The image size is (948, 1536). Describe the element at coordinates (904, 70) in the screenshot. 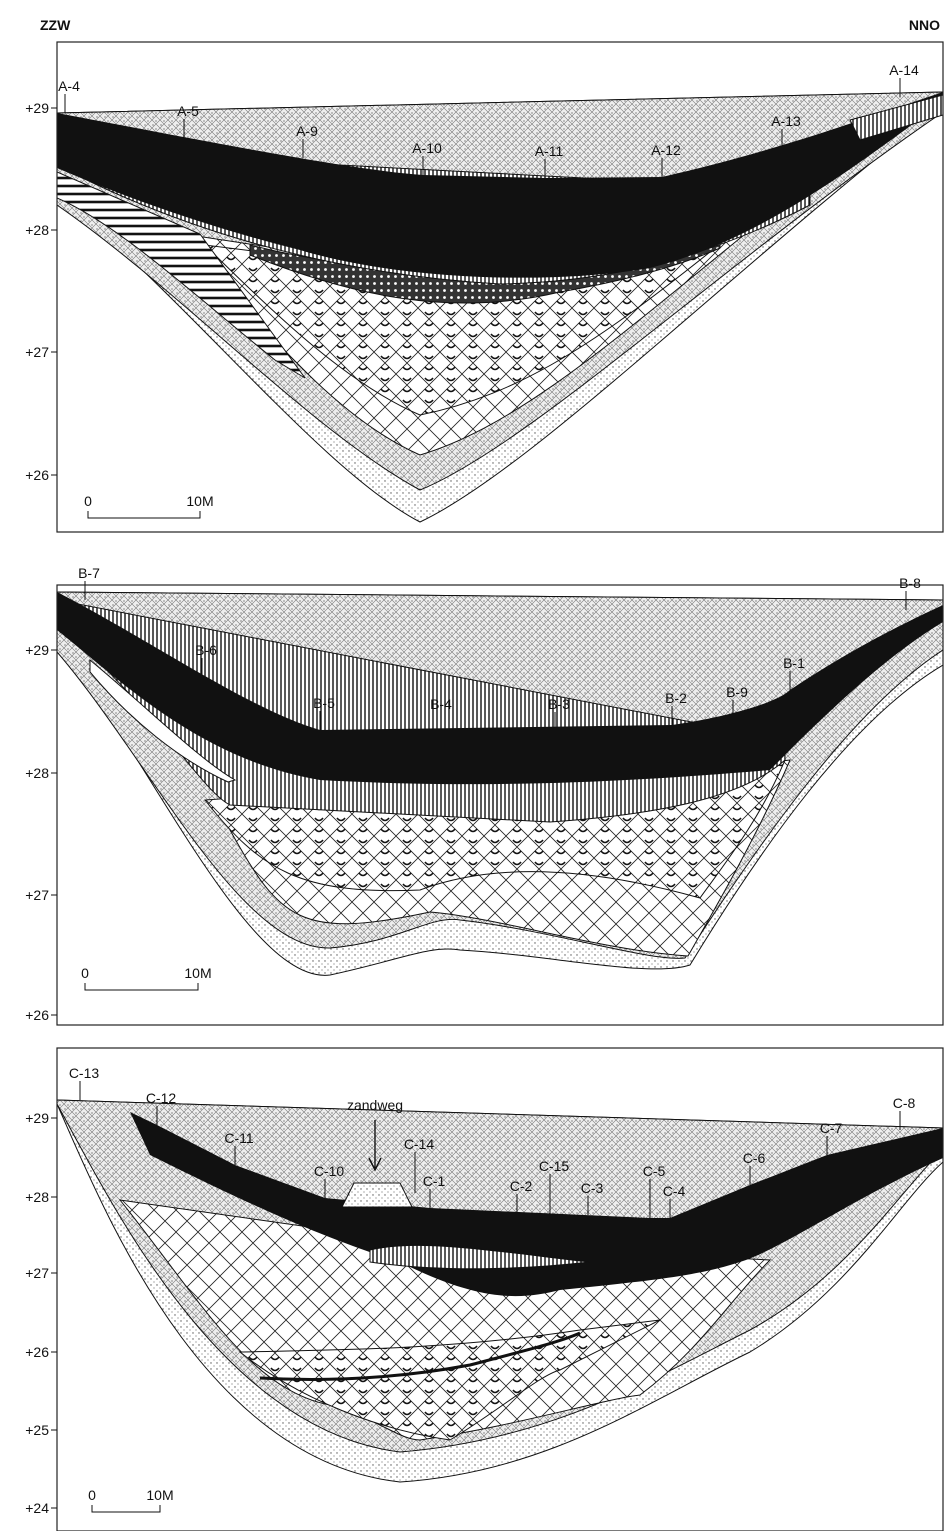

I see `borehole-label: A-14` at that location.